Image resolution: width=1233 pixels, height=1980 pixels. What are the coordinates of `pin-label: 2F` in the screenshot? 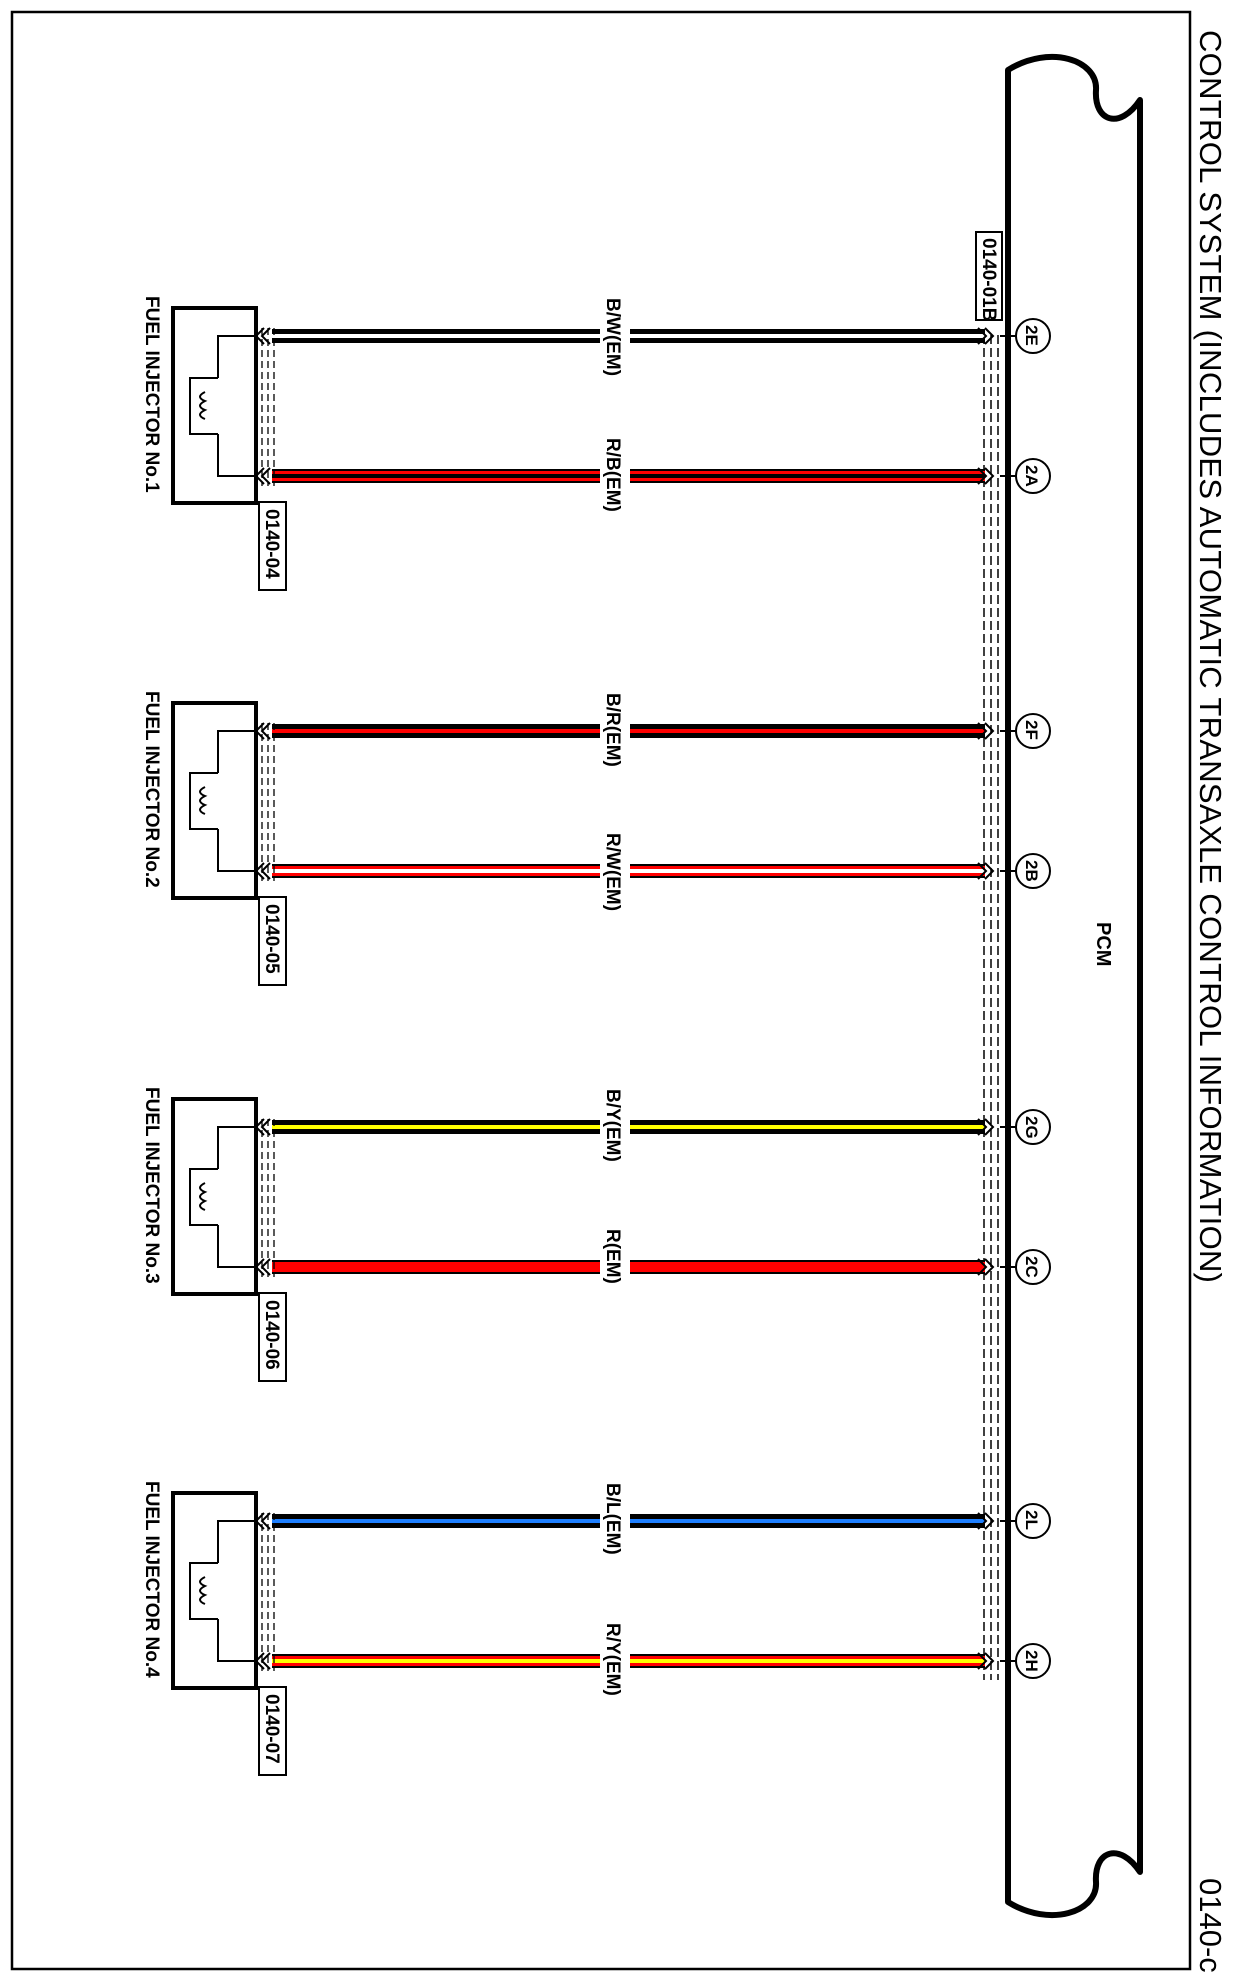 It's located at (1031, 730).